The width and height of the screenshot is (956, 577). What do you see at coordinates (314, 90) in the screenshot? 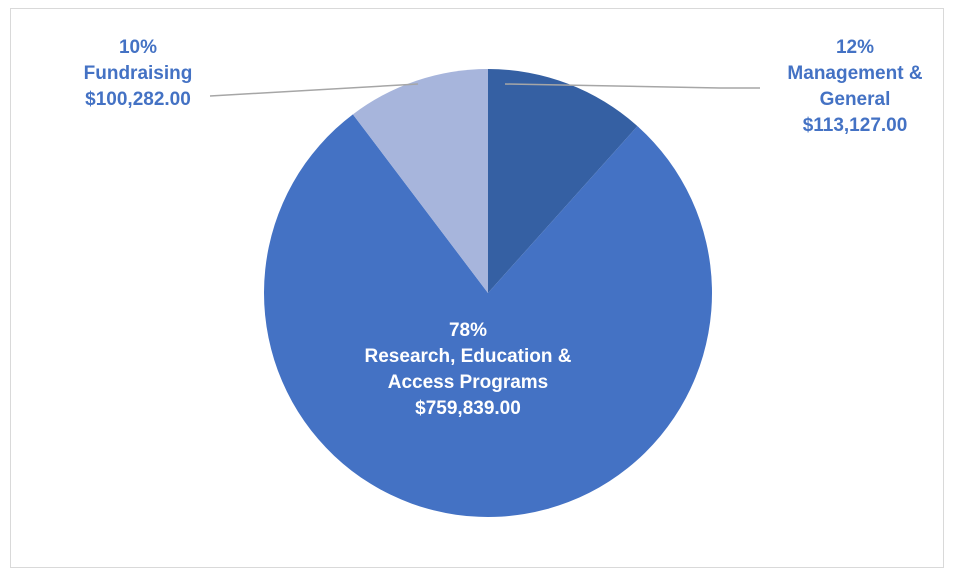
I see `leader-line-fundraising` at bounding box center [314, 90].